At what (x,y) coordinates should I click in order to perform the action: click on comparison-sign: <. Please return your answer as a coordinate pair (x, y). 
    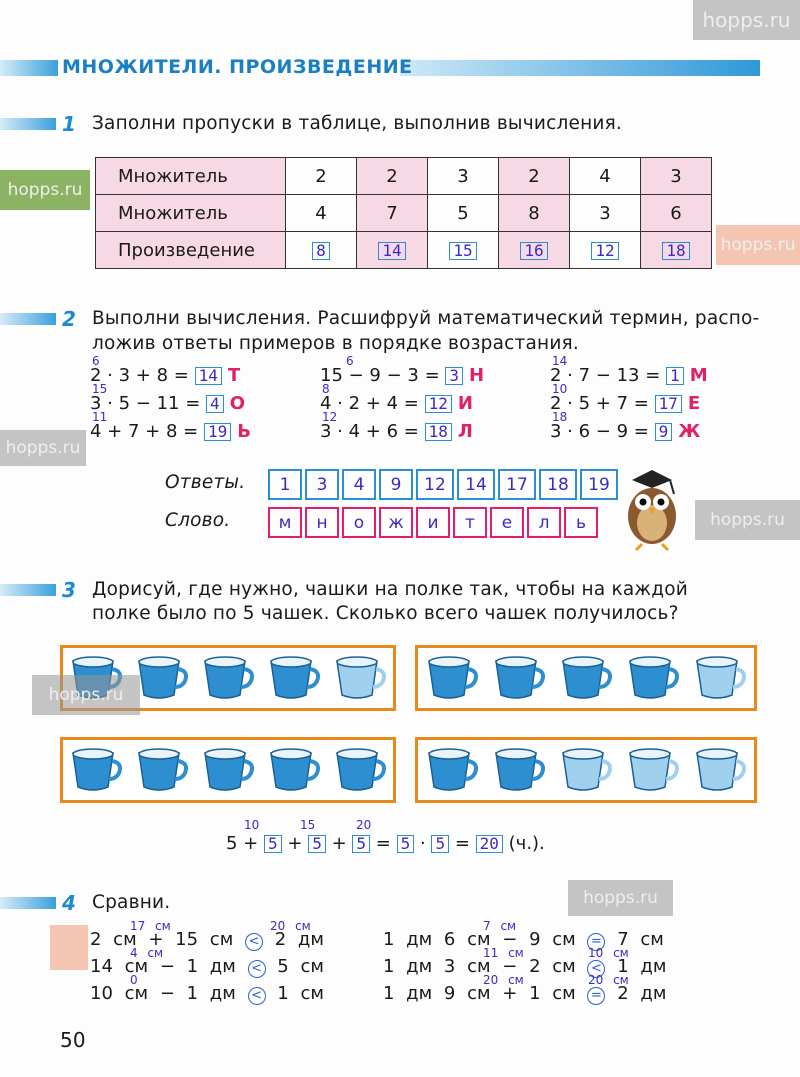
    Looking at the image, I should click on (256, 996).